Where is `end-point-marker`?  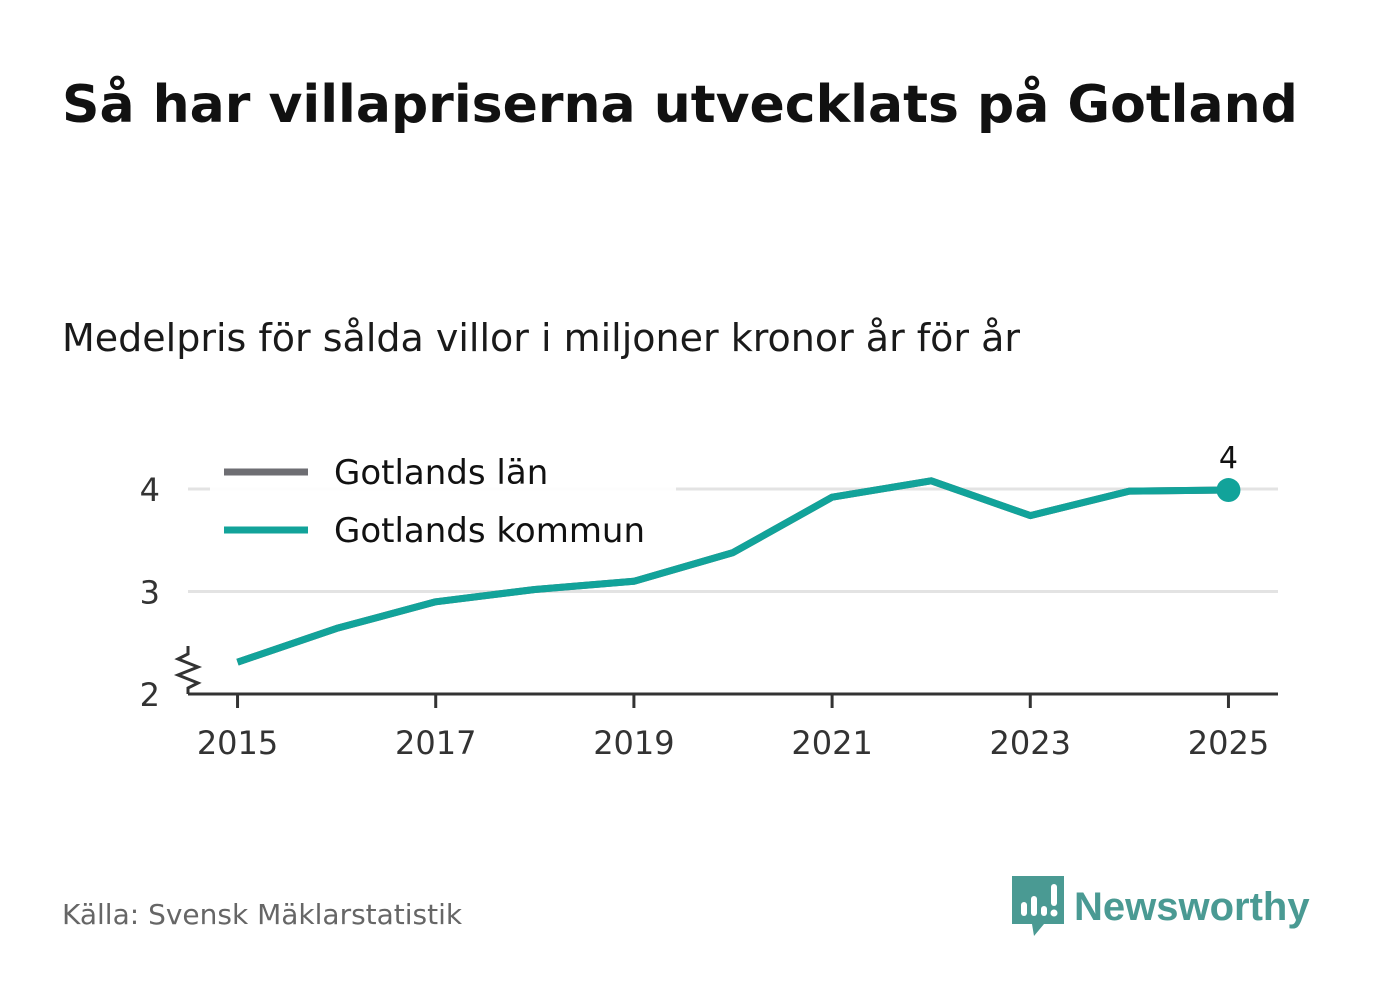 end-point-marker is located at coordinates (1228, 490).